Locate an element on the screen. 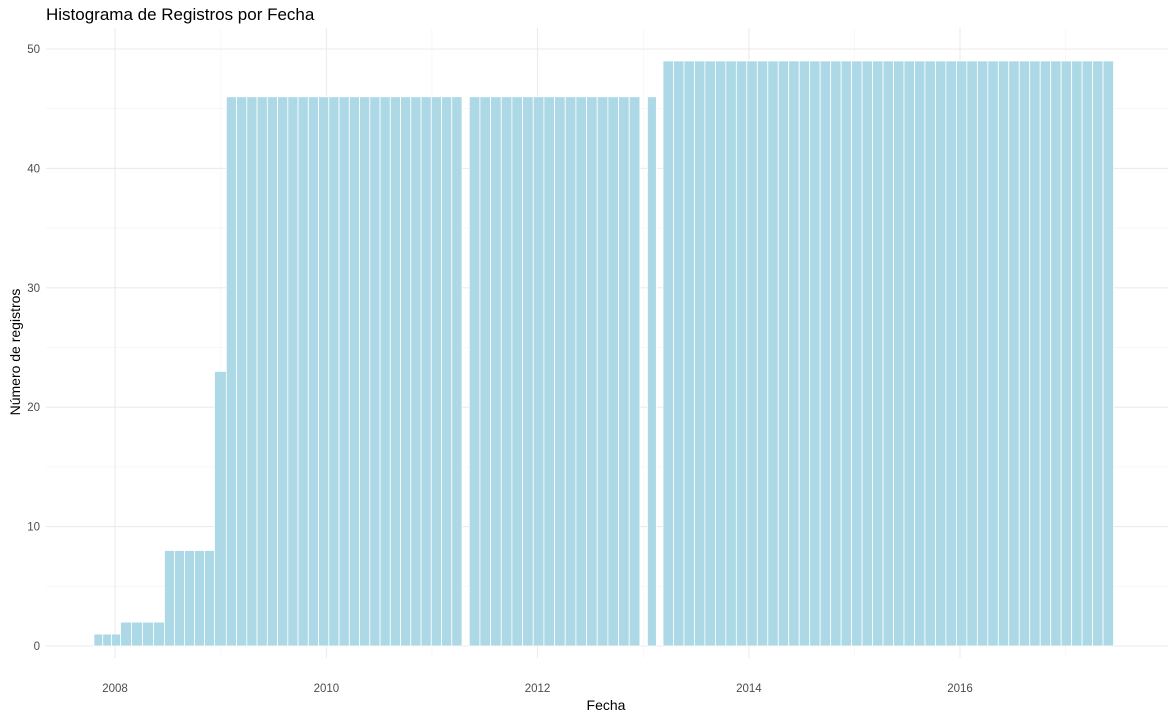 The width and height of the screenshot is (1175, 720). y-tick-label: 10 is located at coordinates (33, 528).